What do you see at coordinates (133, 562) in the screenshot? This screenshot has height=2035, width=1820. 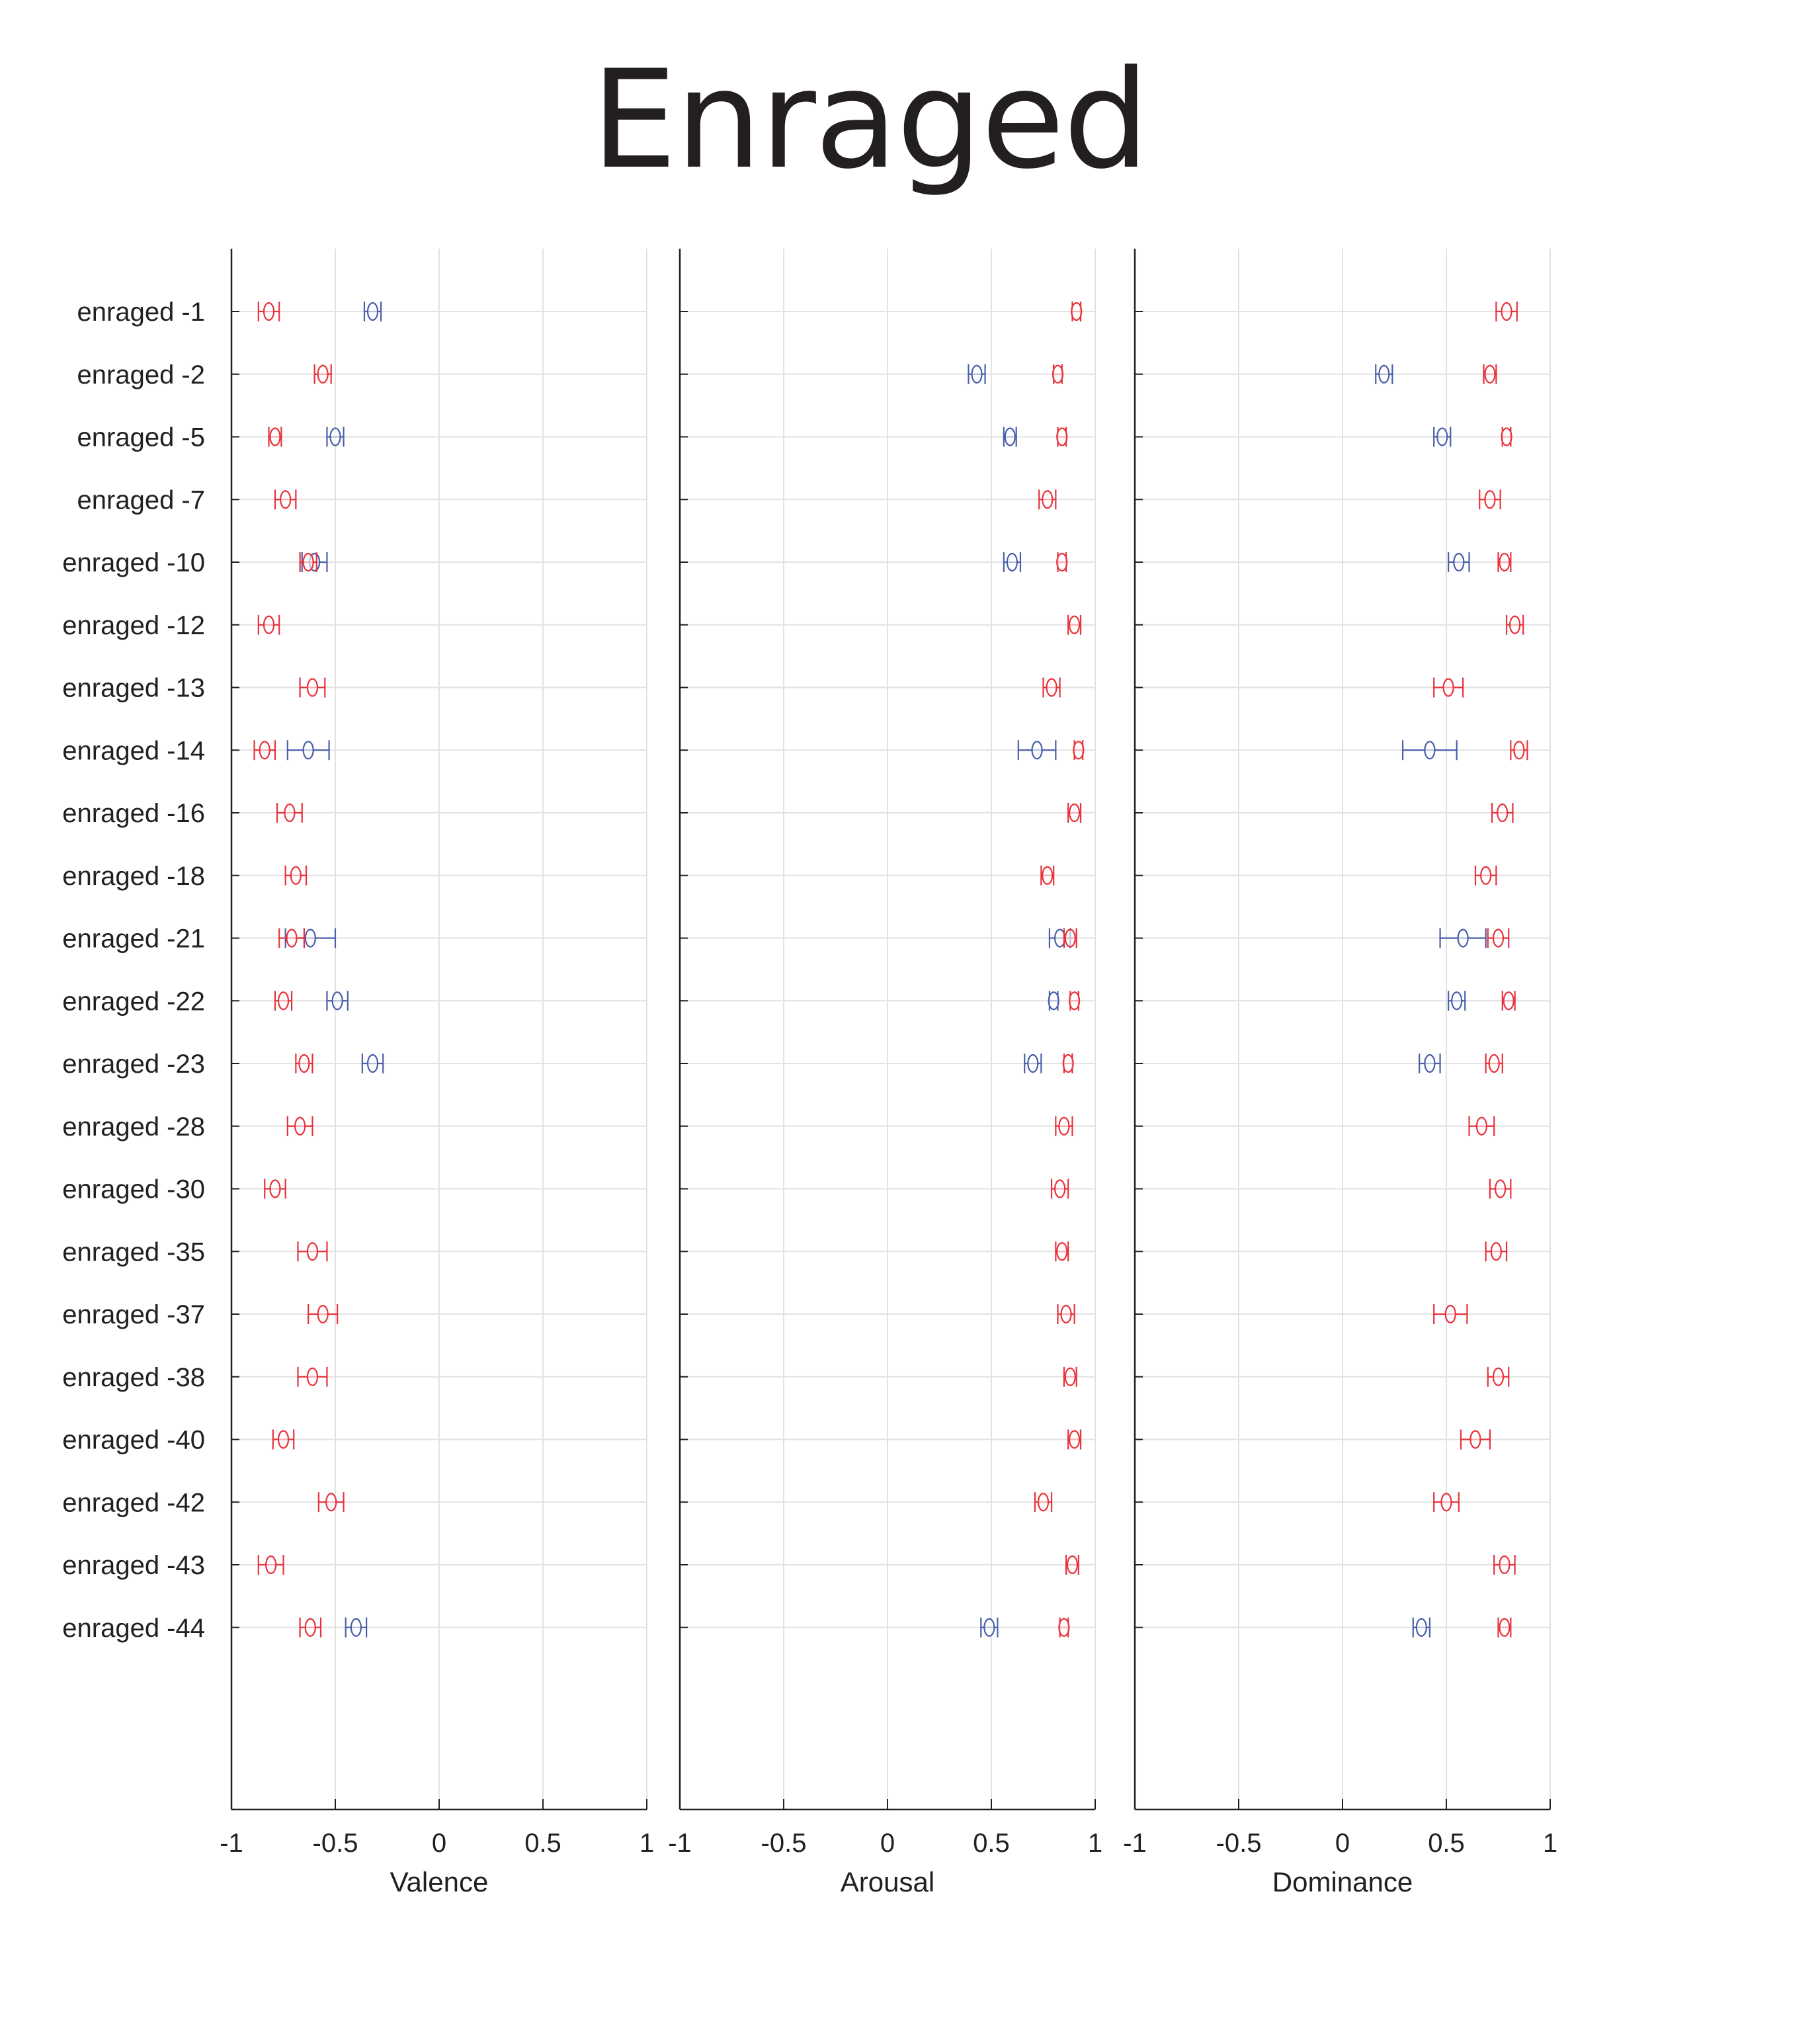 I see `y-tick-label: enraged -10` at bounding box center [133, 562].